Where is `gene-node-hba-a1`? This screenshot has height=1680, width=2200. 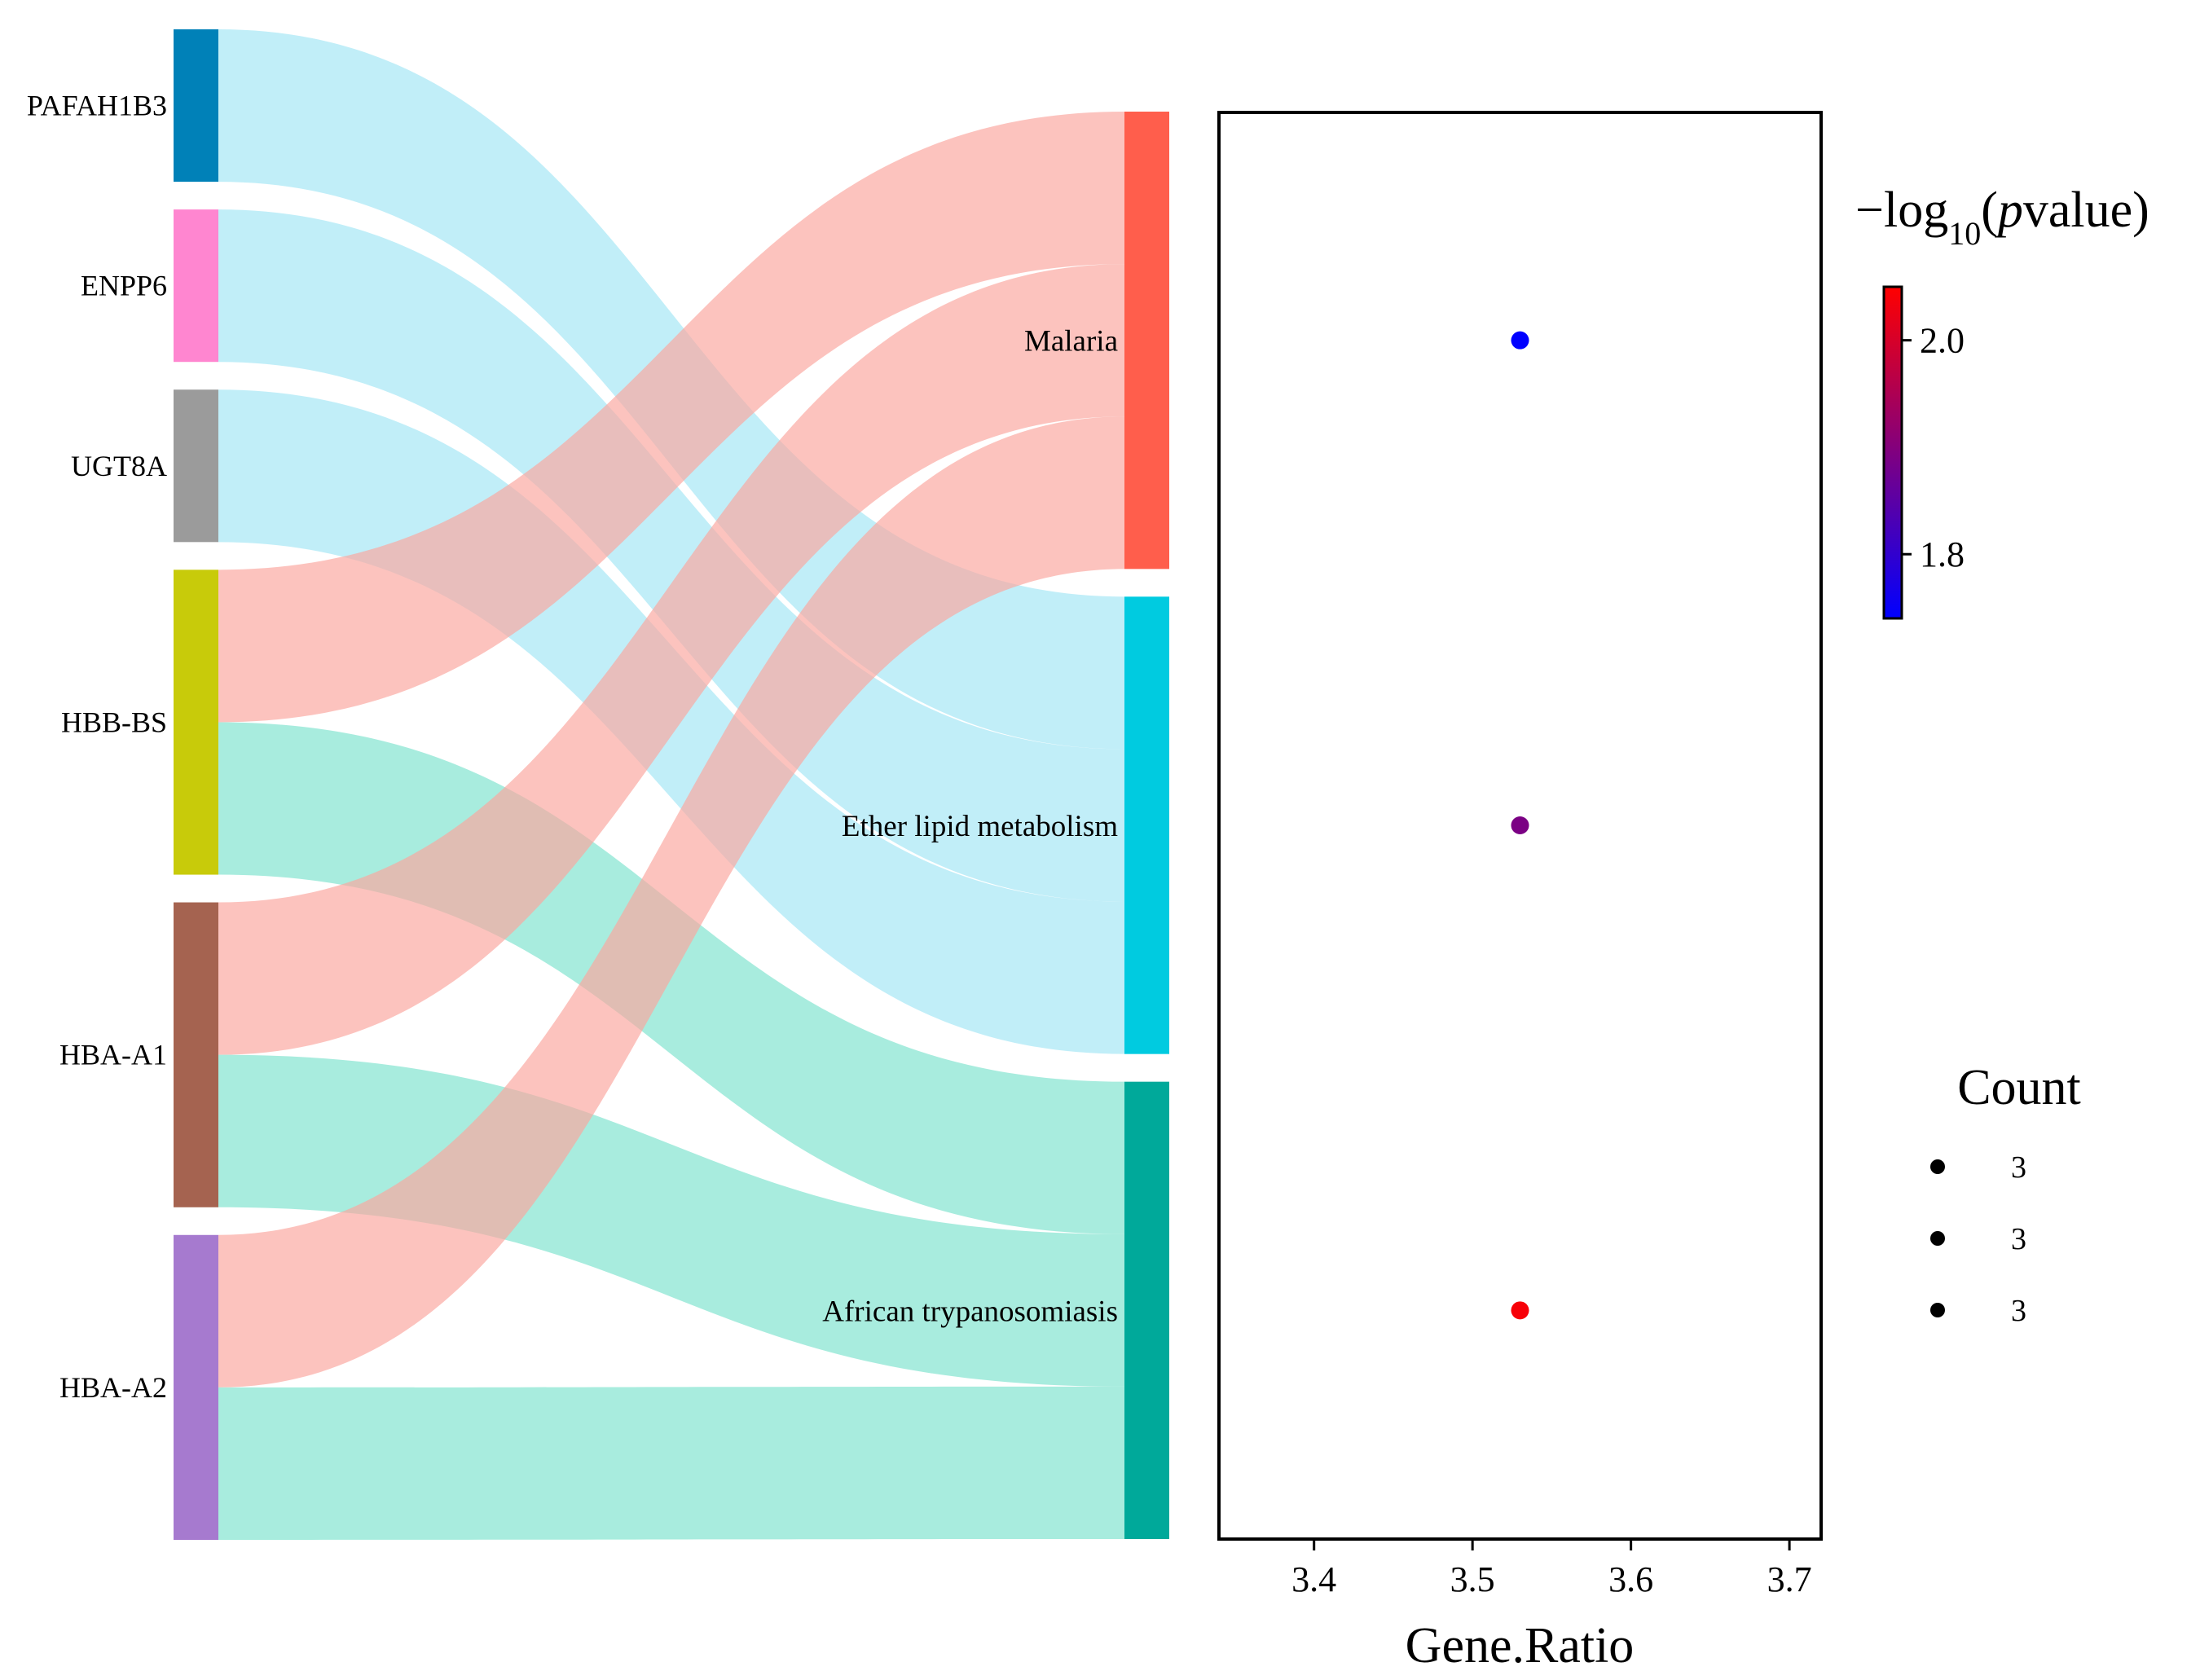
gene-node-hba-a1 is located at coordinates (196, 1054).